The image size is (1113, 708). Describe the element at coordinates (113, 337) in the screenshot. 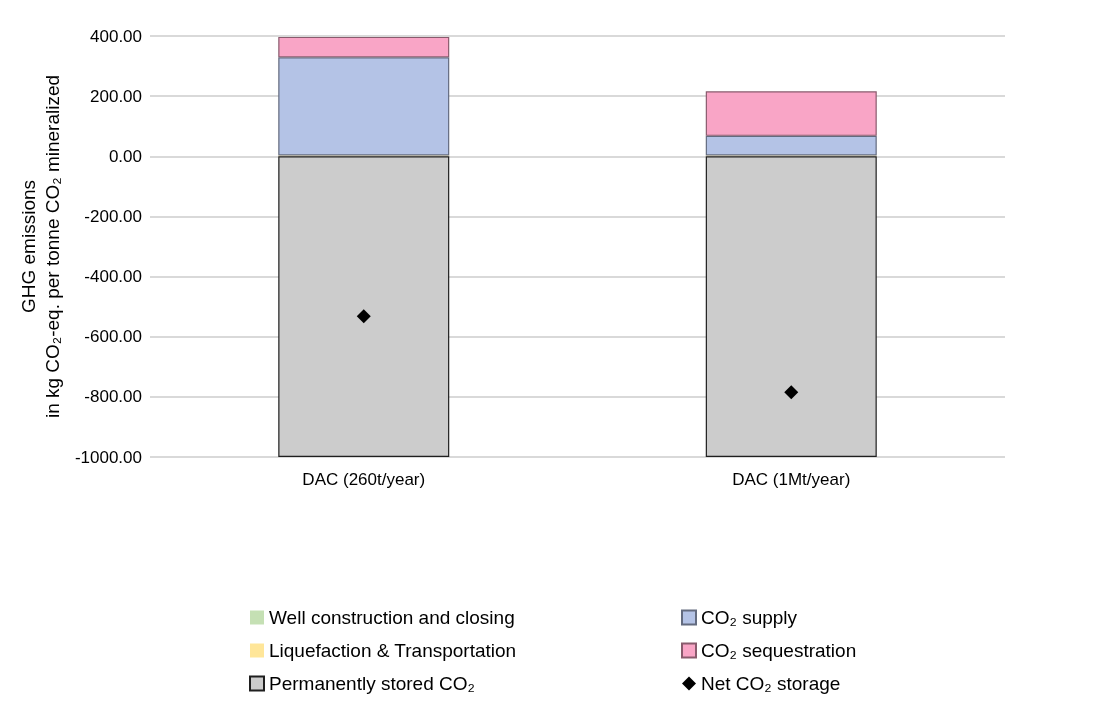

I see `y-tick-label: -600.00` at that location.